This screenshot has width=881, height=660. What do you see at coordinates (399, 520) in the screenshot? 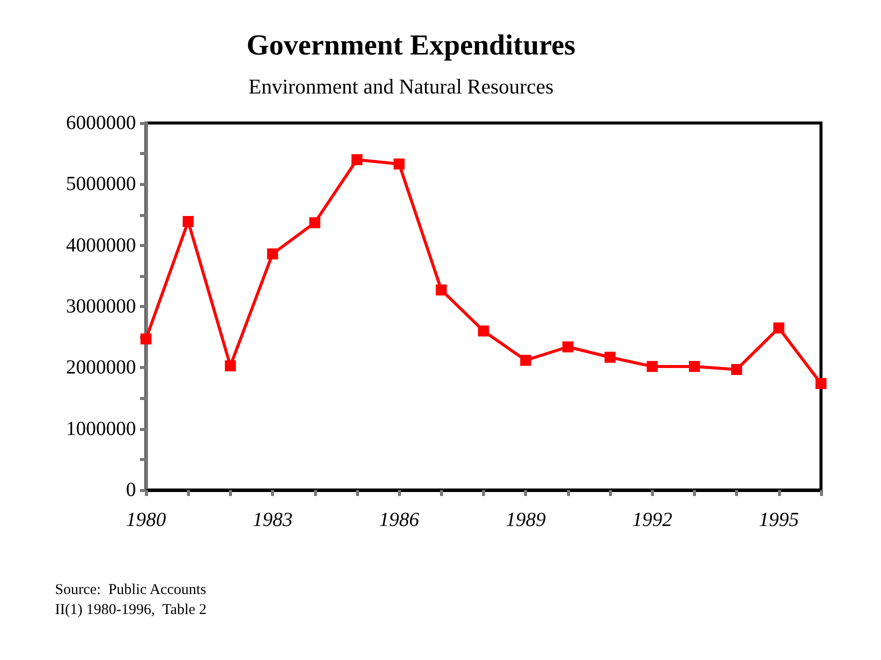
I see `x-tick-label: 1986` at bounding box center [399, 520].